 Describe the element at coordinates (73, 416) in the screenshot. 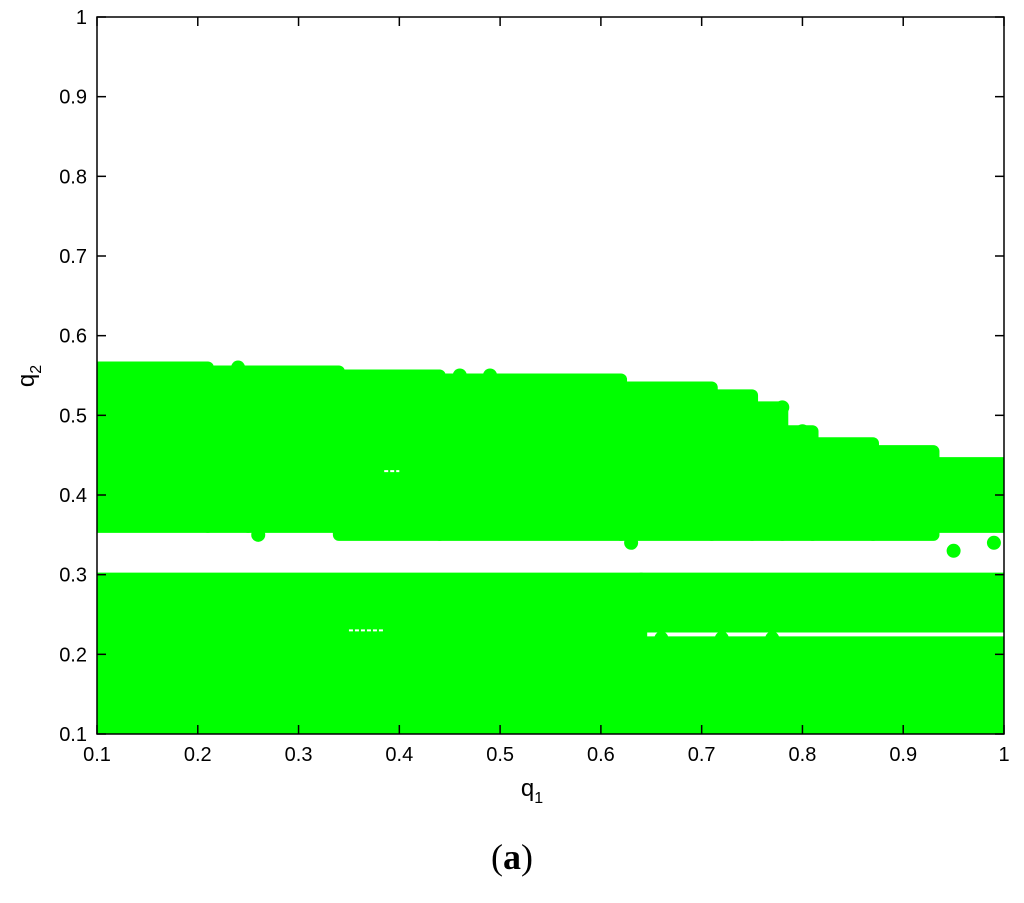

I see `y-tick-label: 0.5` at that location.